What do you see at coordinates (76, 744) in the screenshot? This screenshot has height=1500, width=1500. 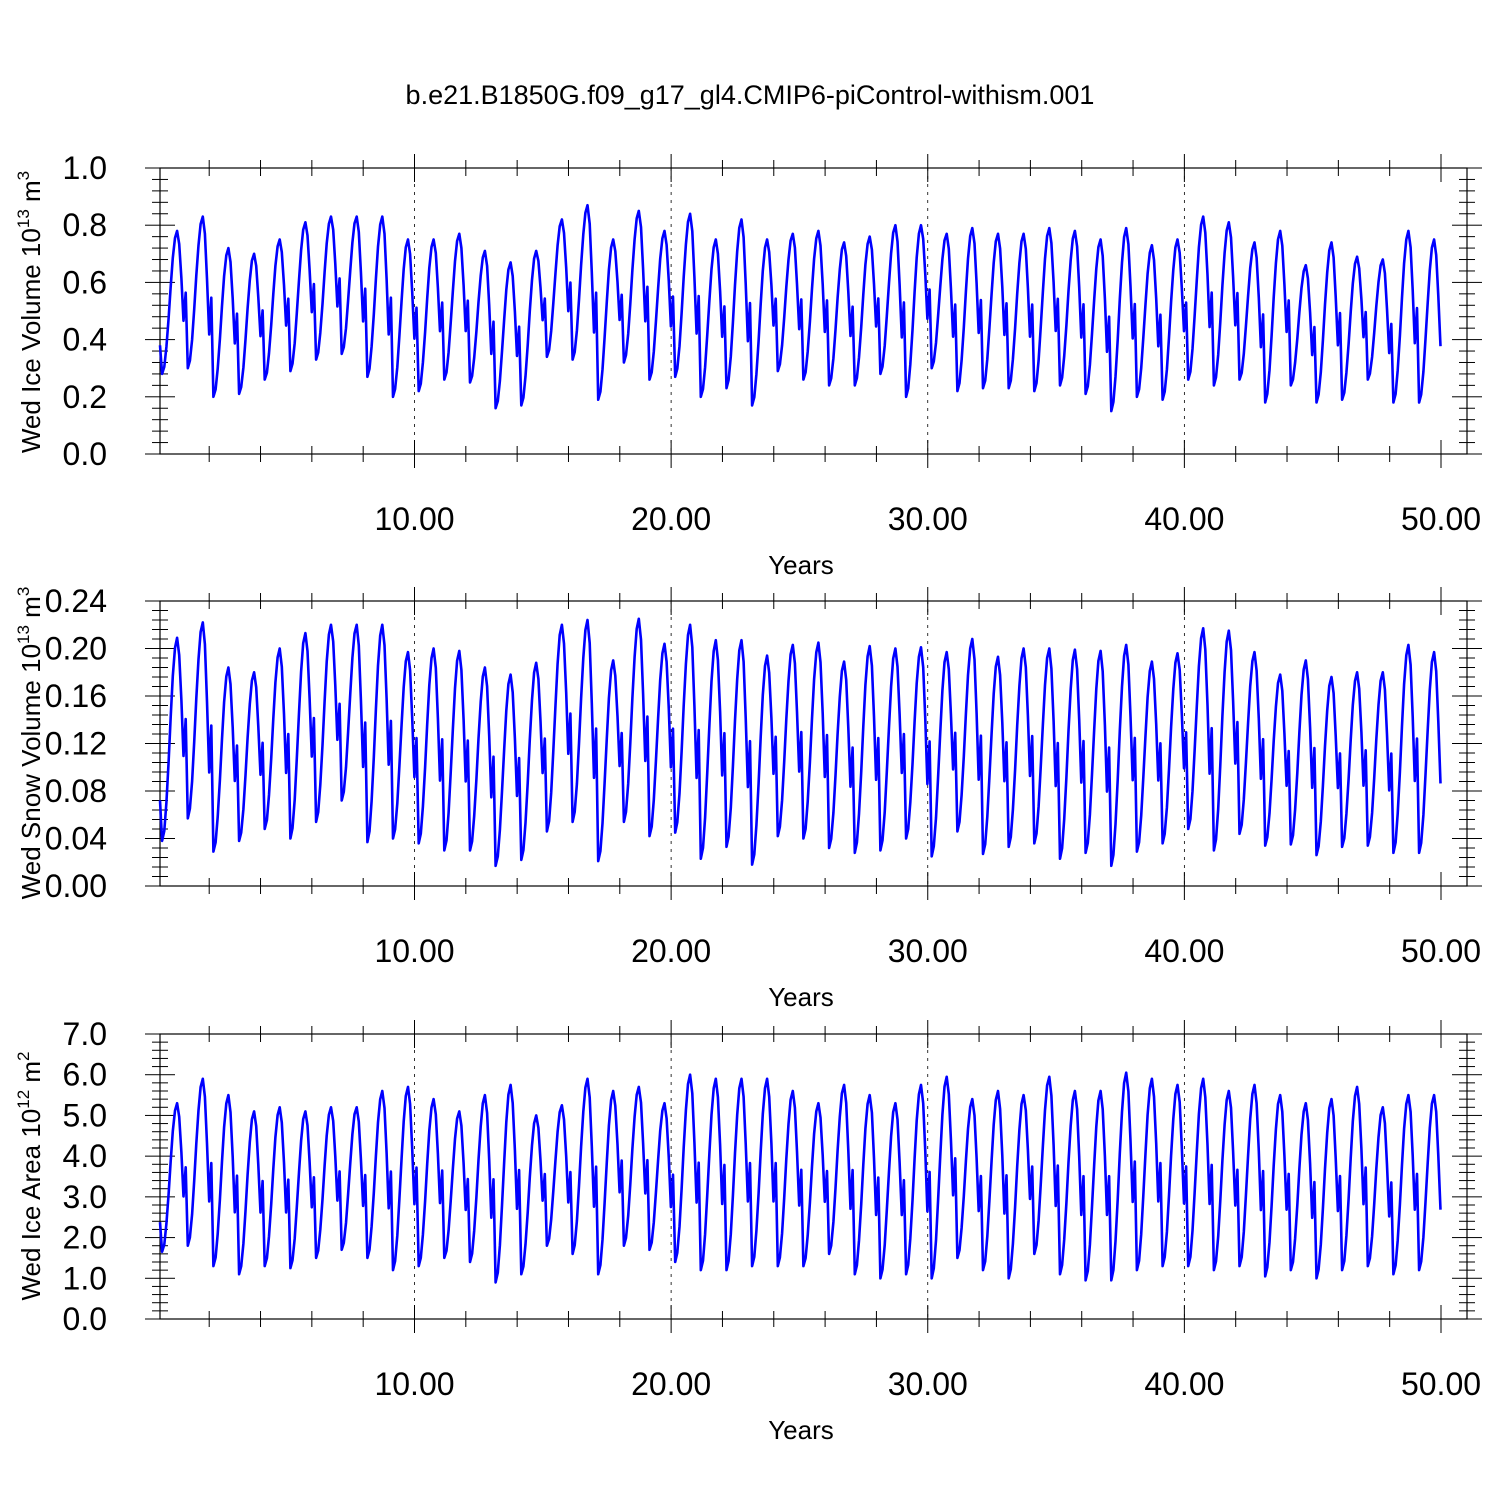 I see `y-tick-label: 0.12` at bounding box center [76, 744].